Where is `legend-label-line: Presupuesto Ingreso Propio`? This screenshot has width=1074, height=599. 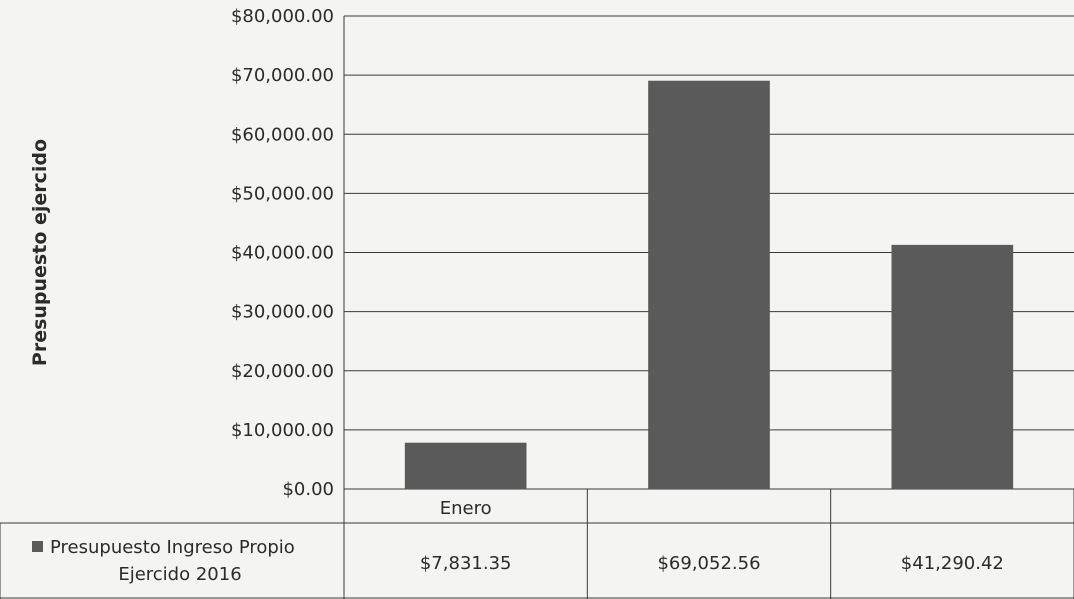 legend-label-line: Presupuesto Ingreso Propio is located at coordinates (172, 547).